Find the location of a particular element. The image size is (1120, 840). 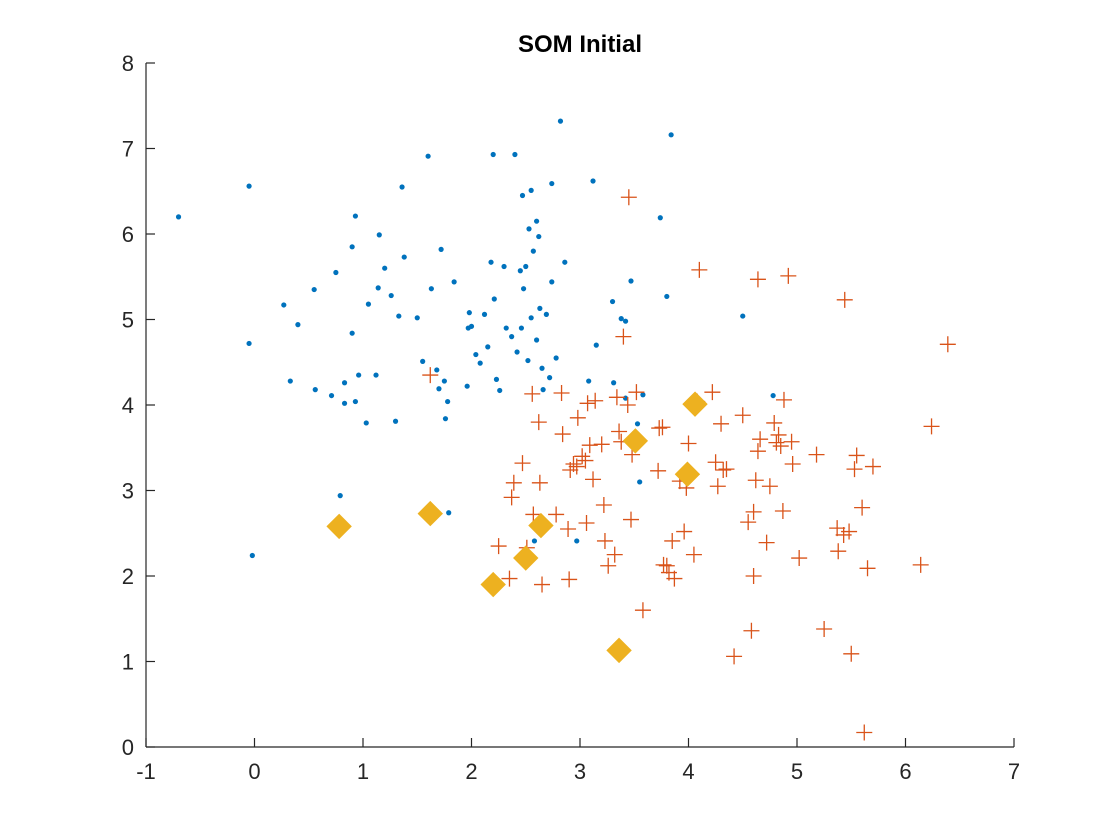

x-tick-label: 6 is located at coordinates (905, 771).